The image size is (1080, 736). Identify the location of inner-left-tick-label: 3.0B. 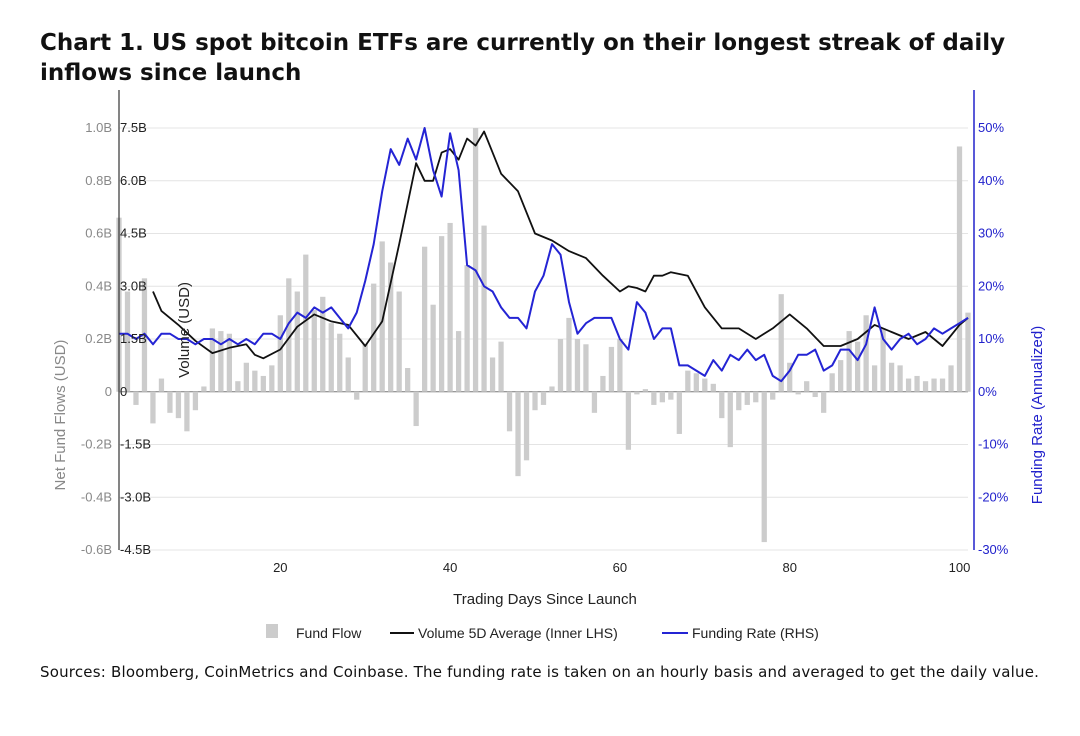
(133, 285).